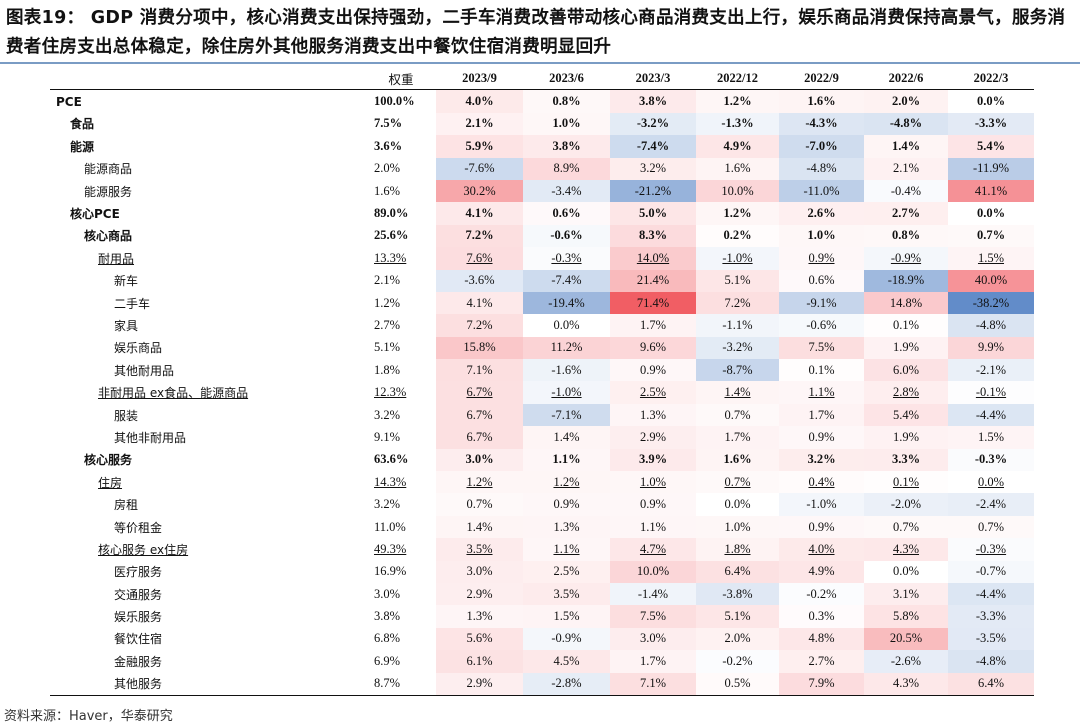 The image size is (1080, 728). What do you see at coordinates (906, 616) in the screenshot?
I see `value-text: 5.8%` at bounding box center [906, 616].